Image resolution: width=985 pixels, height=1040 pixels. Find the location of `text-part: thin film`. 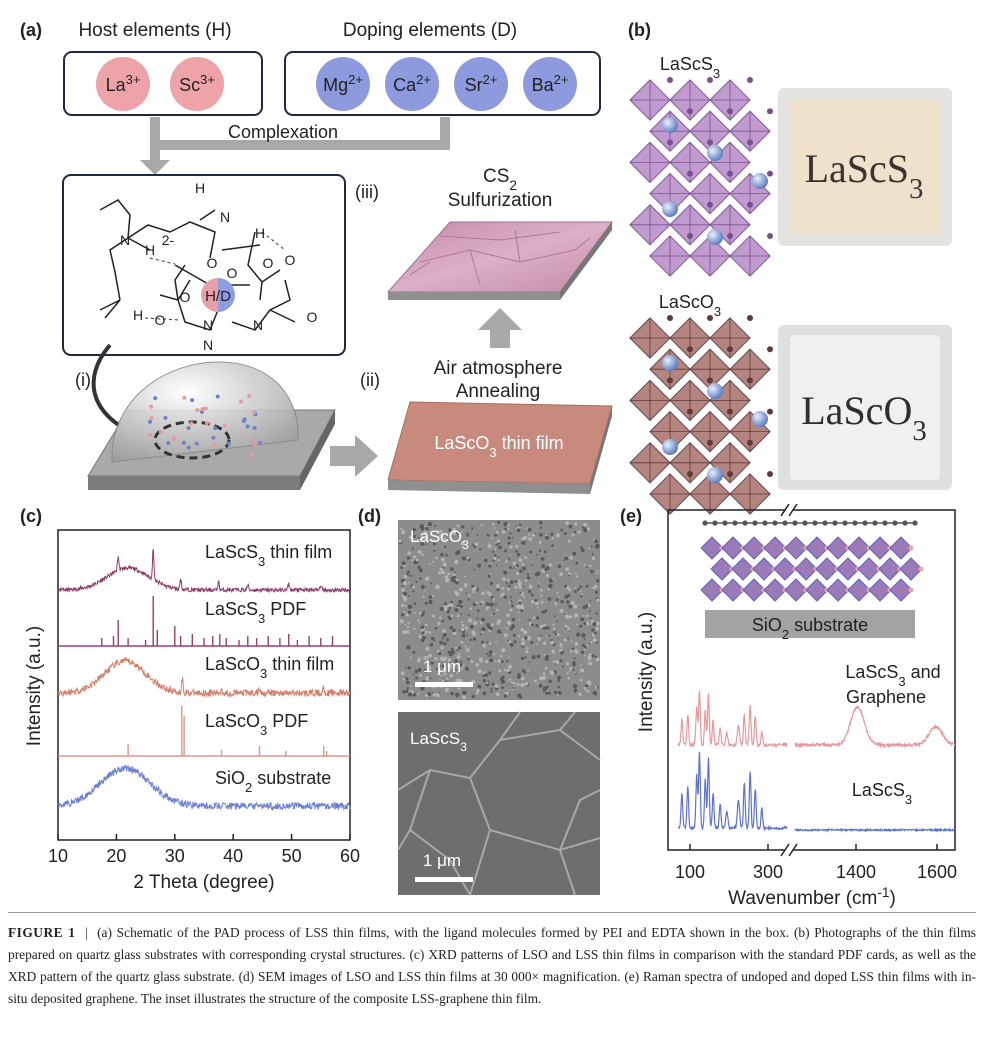

text-part: thin film is located at coordinates (298, 552).